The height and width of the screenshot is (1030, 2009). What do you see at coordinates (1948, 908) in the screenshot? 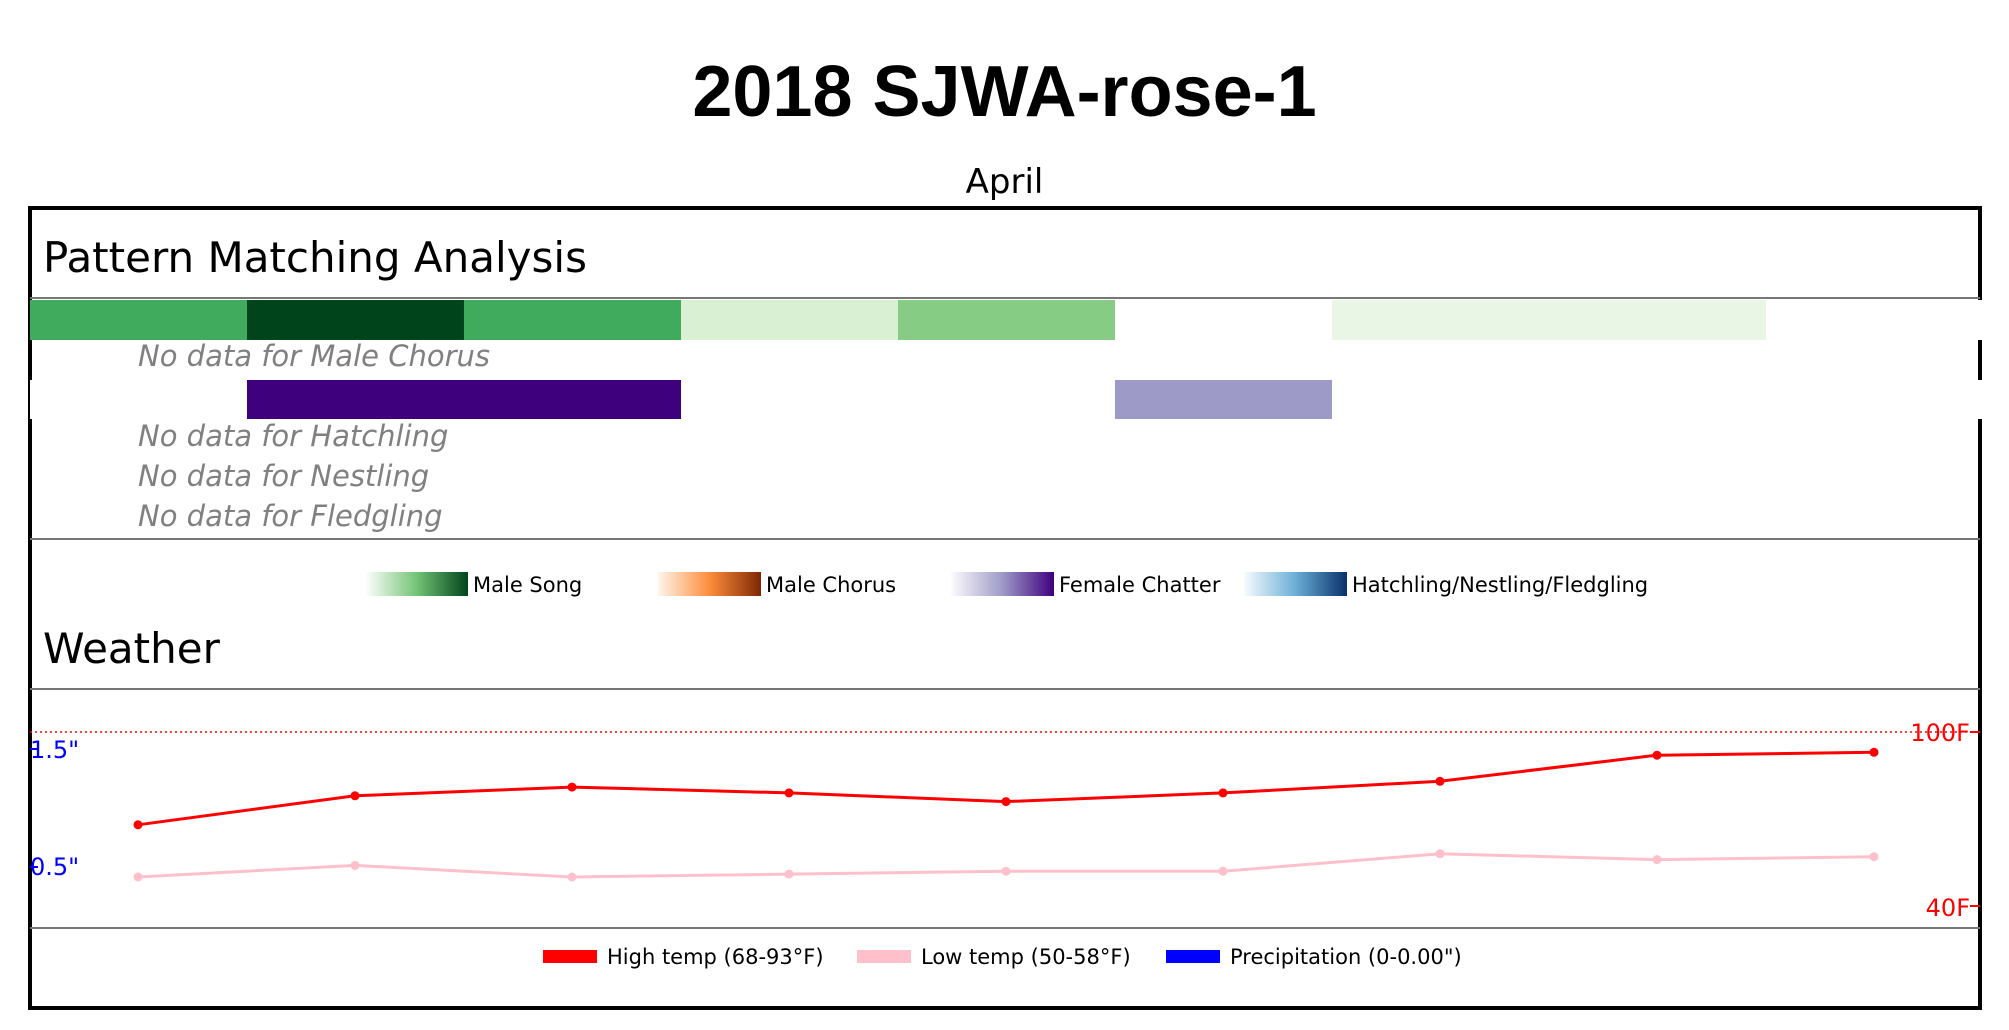
I see `temp-tick-low: 40F` at bounding box center [1948, 908].